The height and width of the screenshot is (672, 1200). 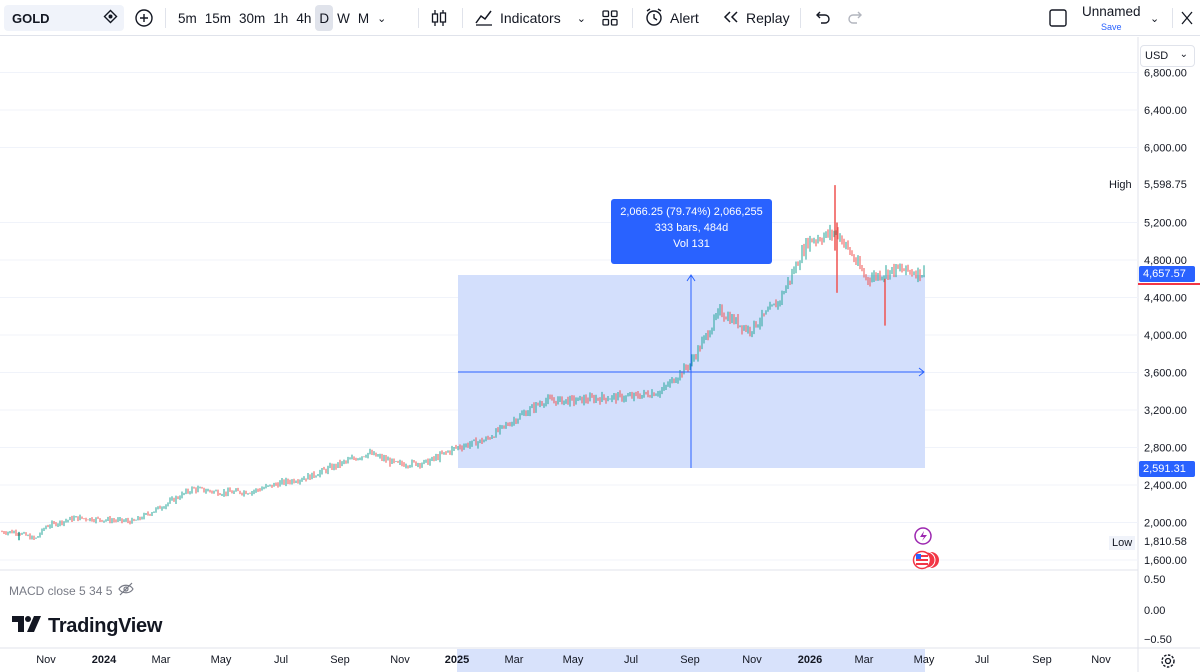 I want to click on flash-event-icon, so click(x=923, y=536).